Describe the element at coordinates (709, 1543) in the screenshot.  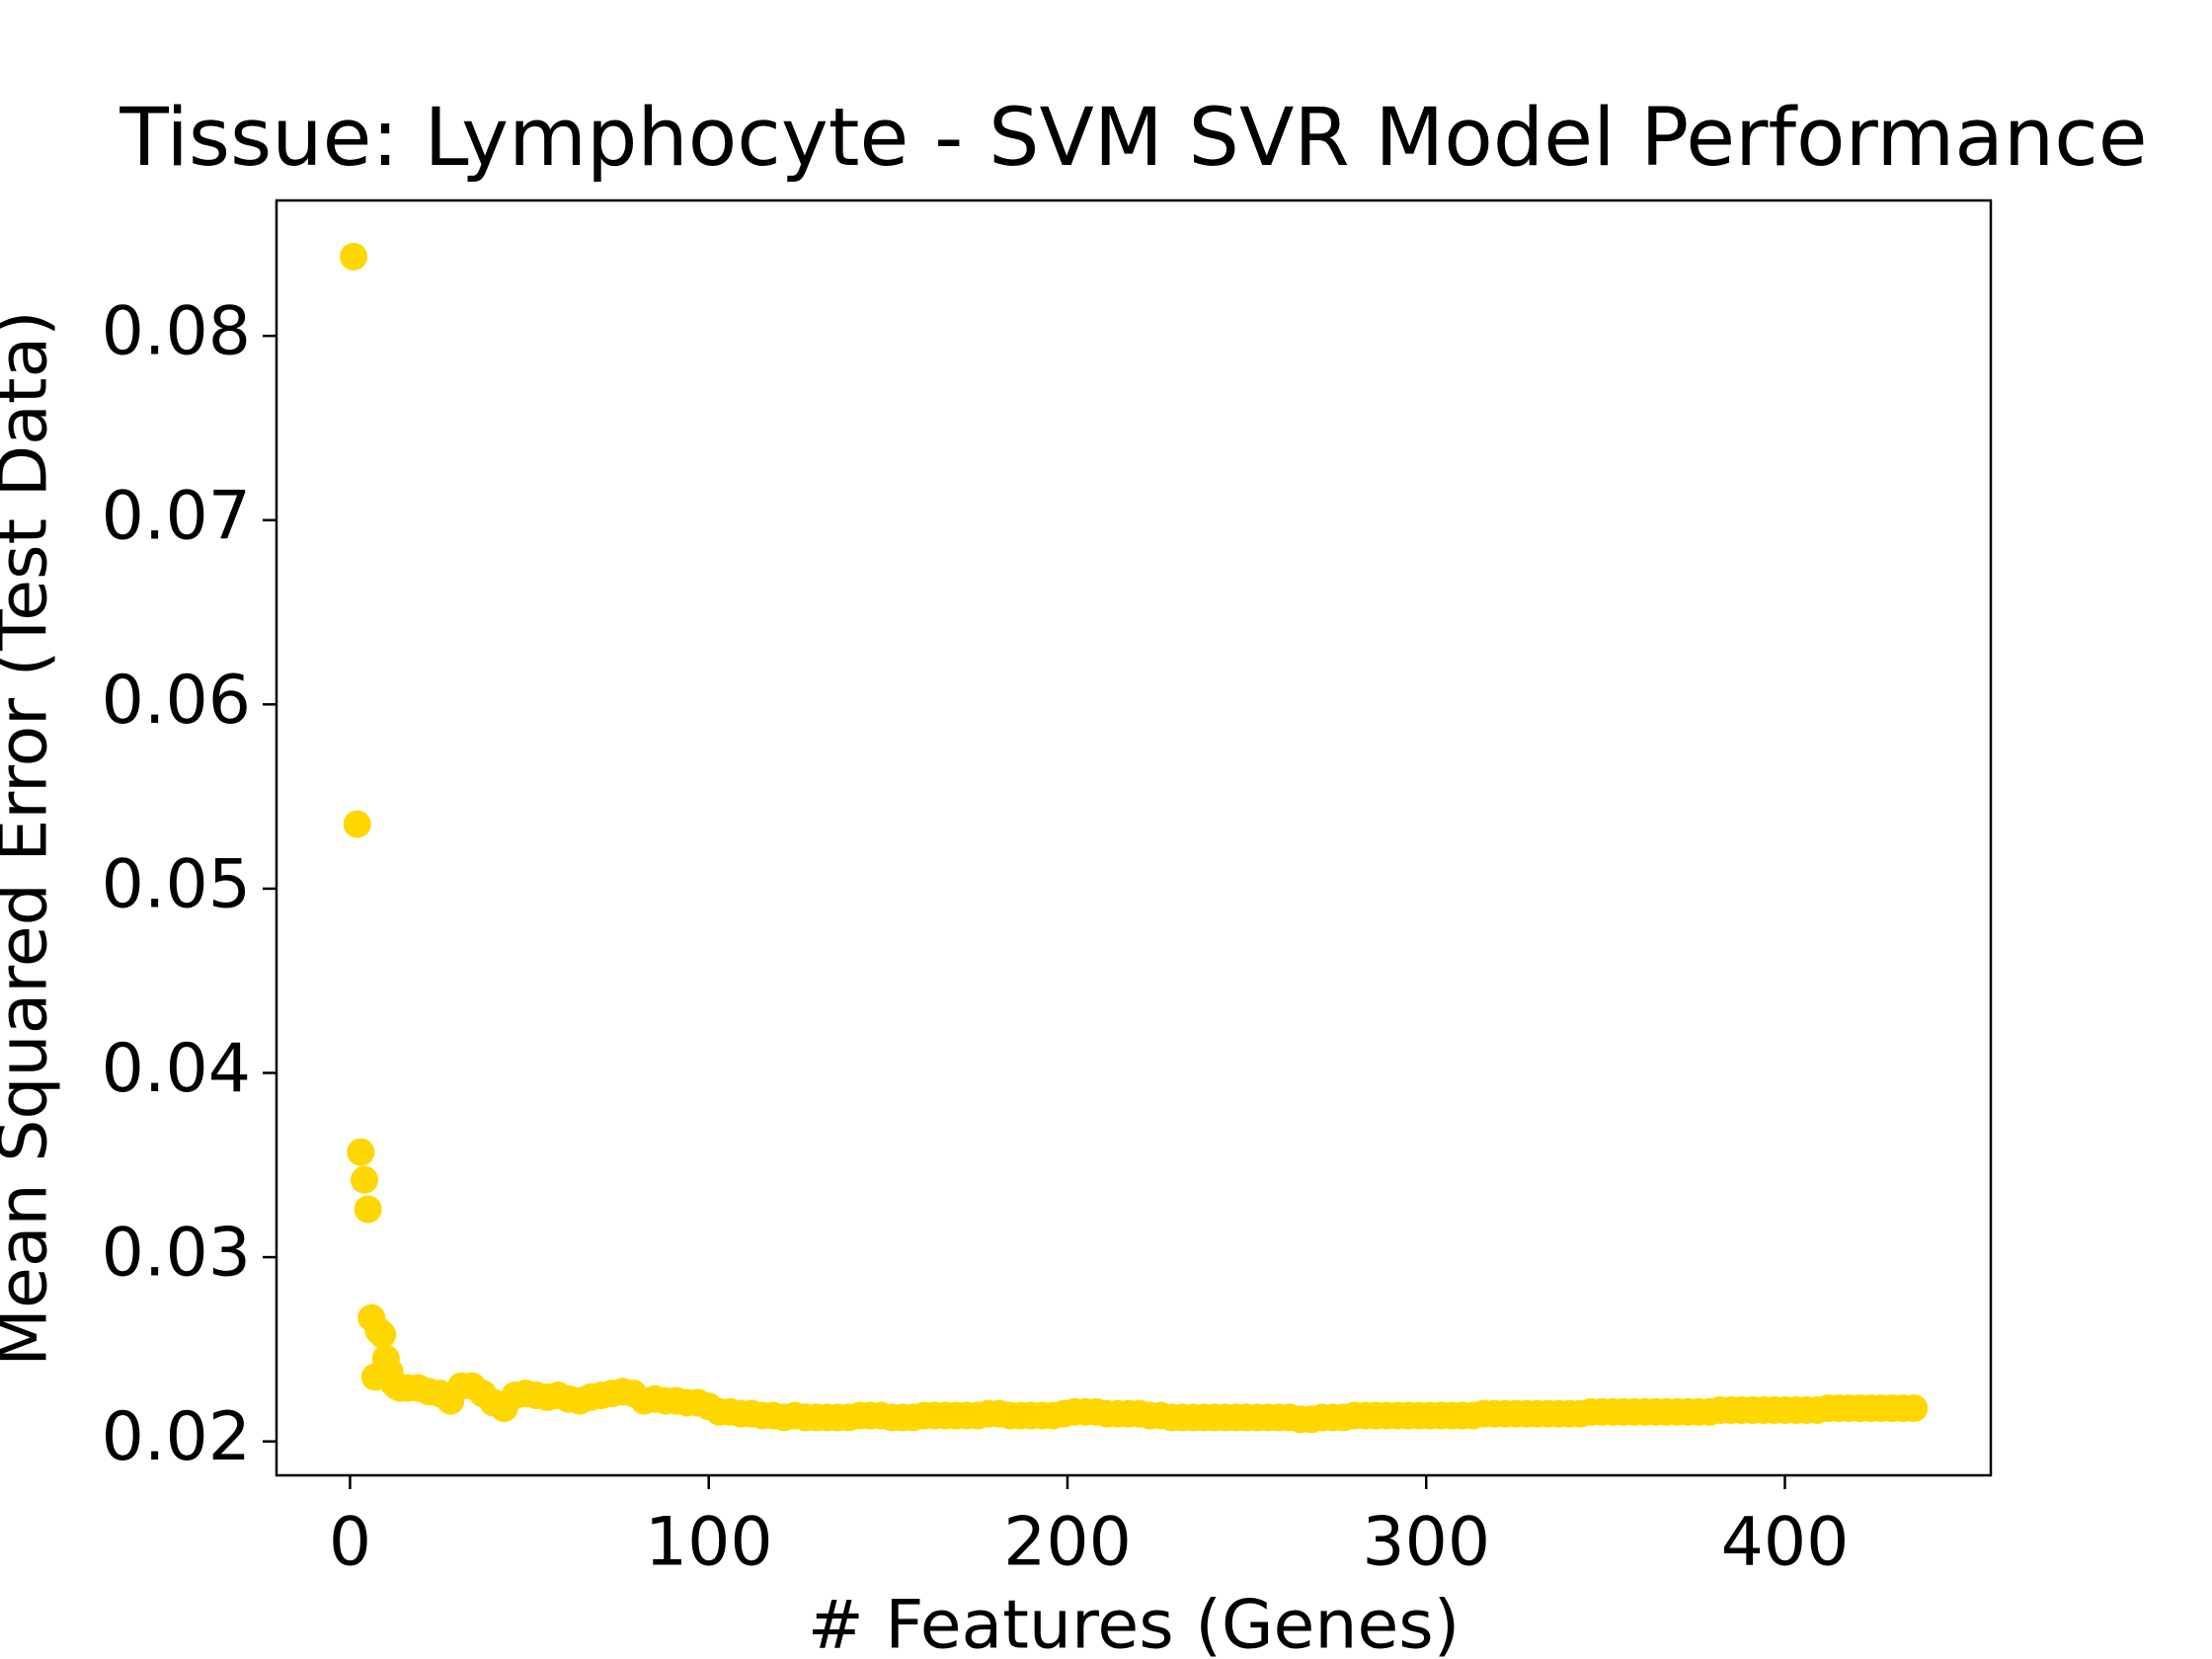
I see `x-tick-label: 100` at that location.